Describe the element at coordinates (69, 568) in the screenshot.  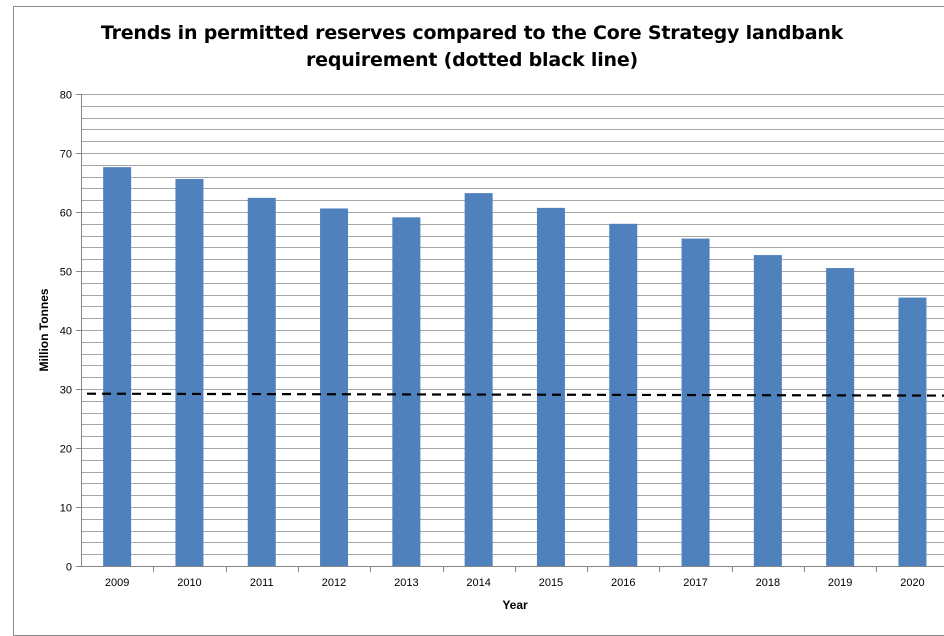
I see `y-tick-label: 0` at that location.